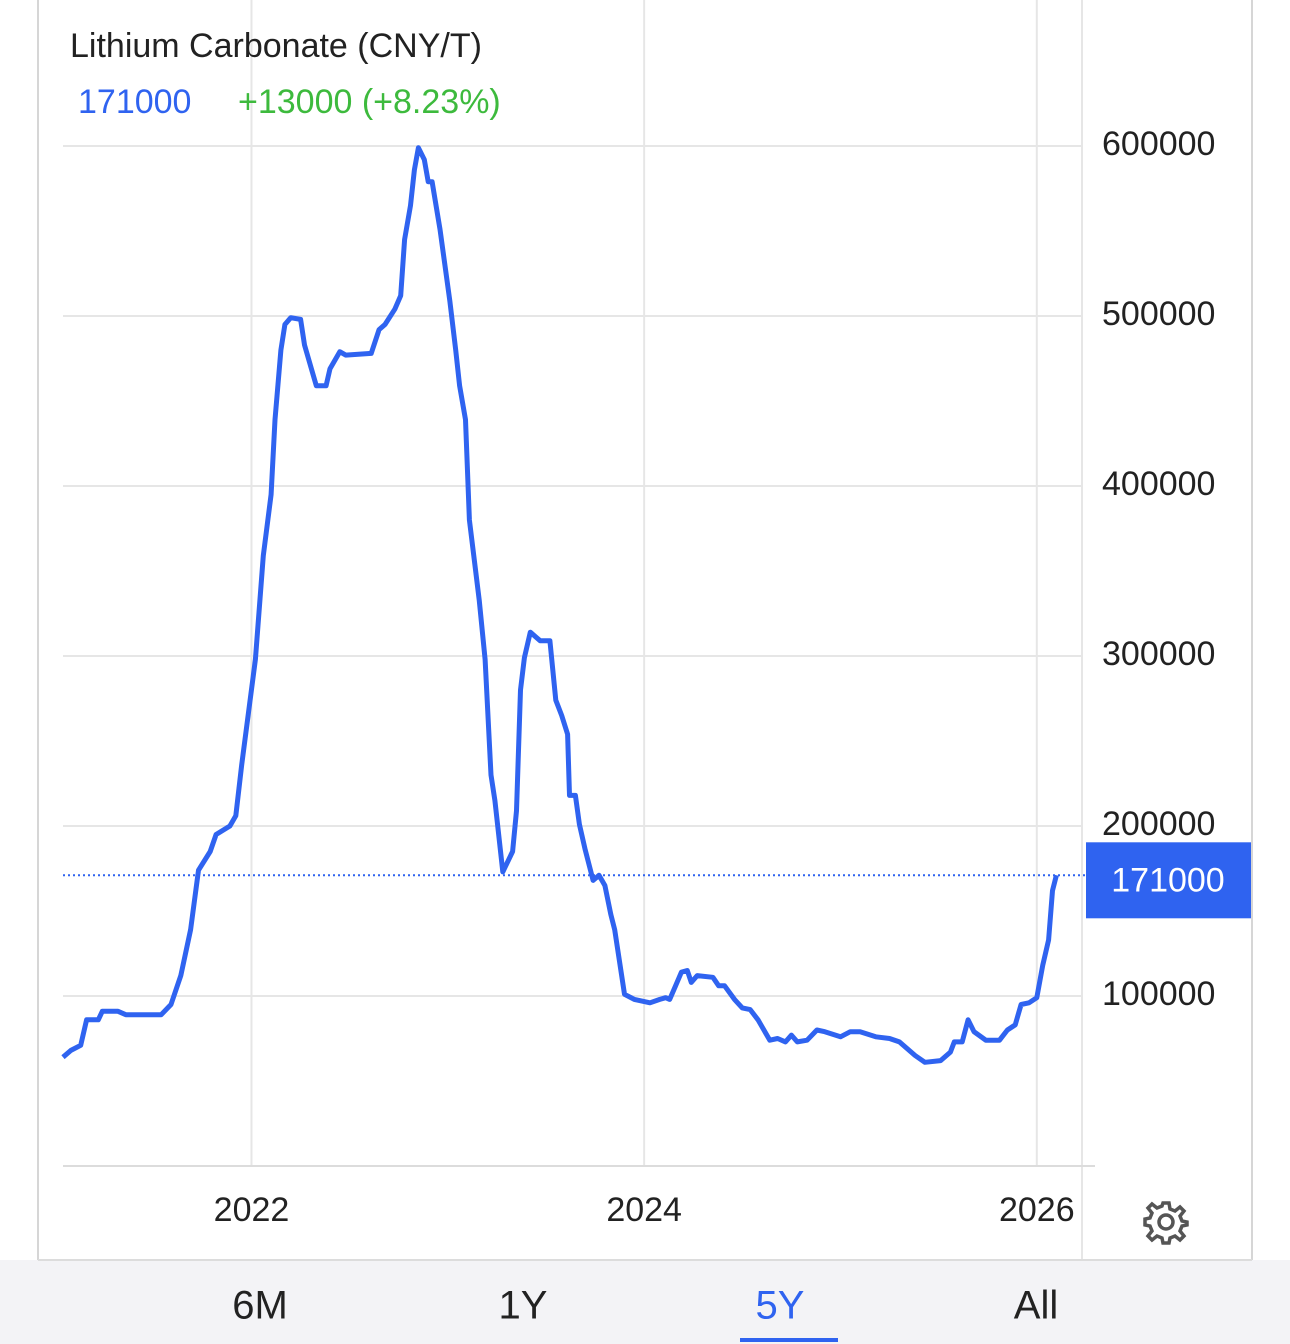 Image resolution: width=1290 pixels, height=1344 pixels. Describe the element at coordinates (134, 102) in the screenshot. I see `last-value: 171000` at that location.